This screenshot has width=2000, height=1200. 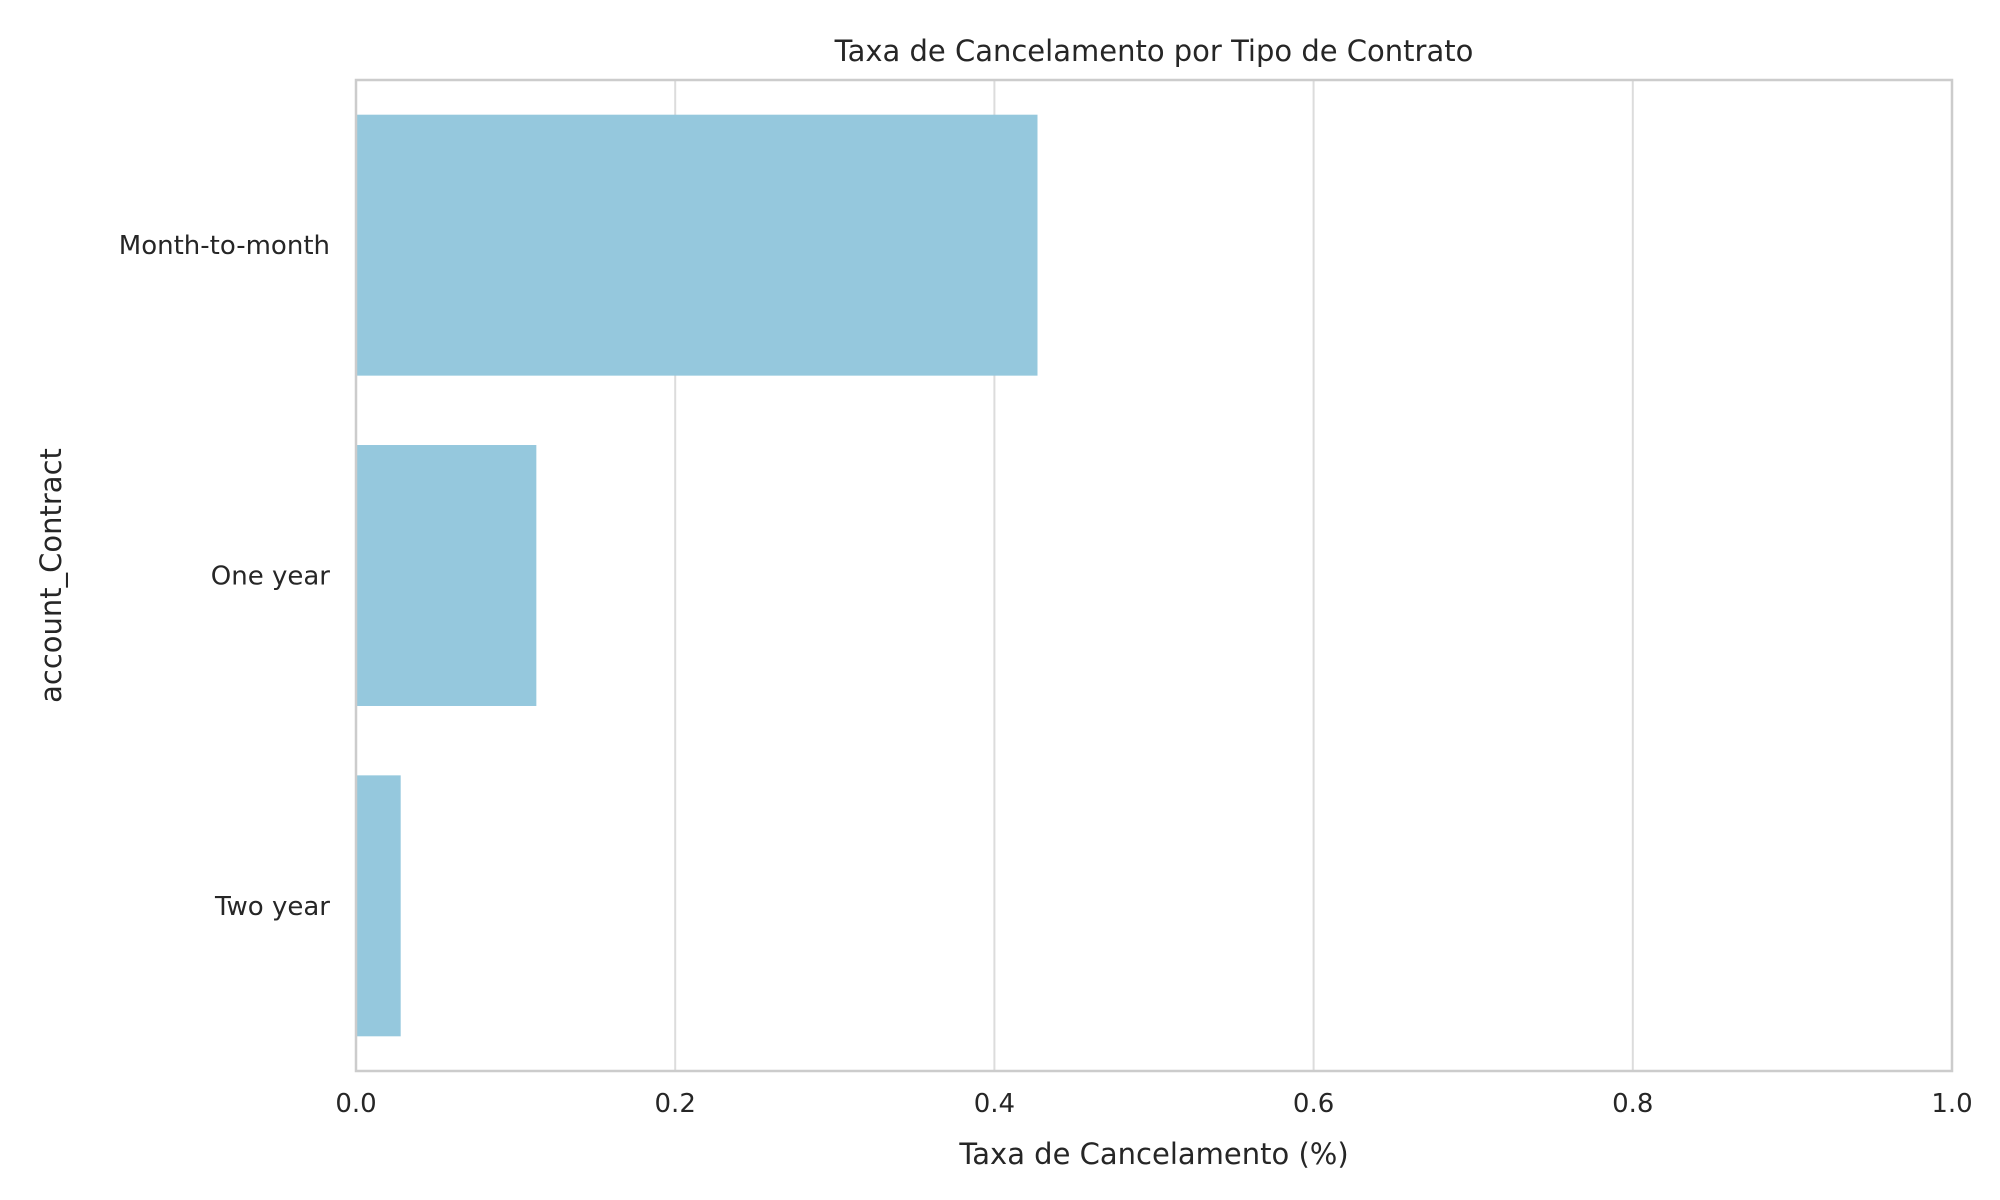 I want to click on y-tick-label: Month-to-month, so click(x=224, y=246).